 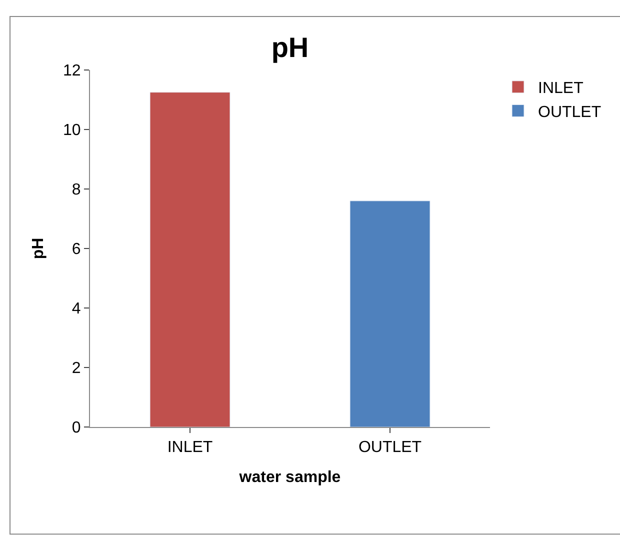 What do you see at coordinates (76, 428) in the screenshot?
I see `y-tick-label: 0` at bounding box center [76, 428].